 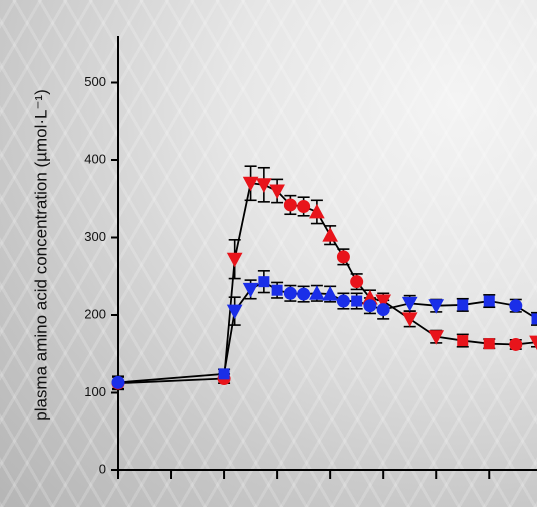 What do you see at coordinates (95, 158) in the screenshot?
I see `y-tick-label: 400` at bounding box center [95, 158].